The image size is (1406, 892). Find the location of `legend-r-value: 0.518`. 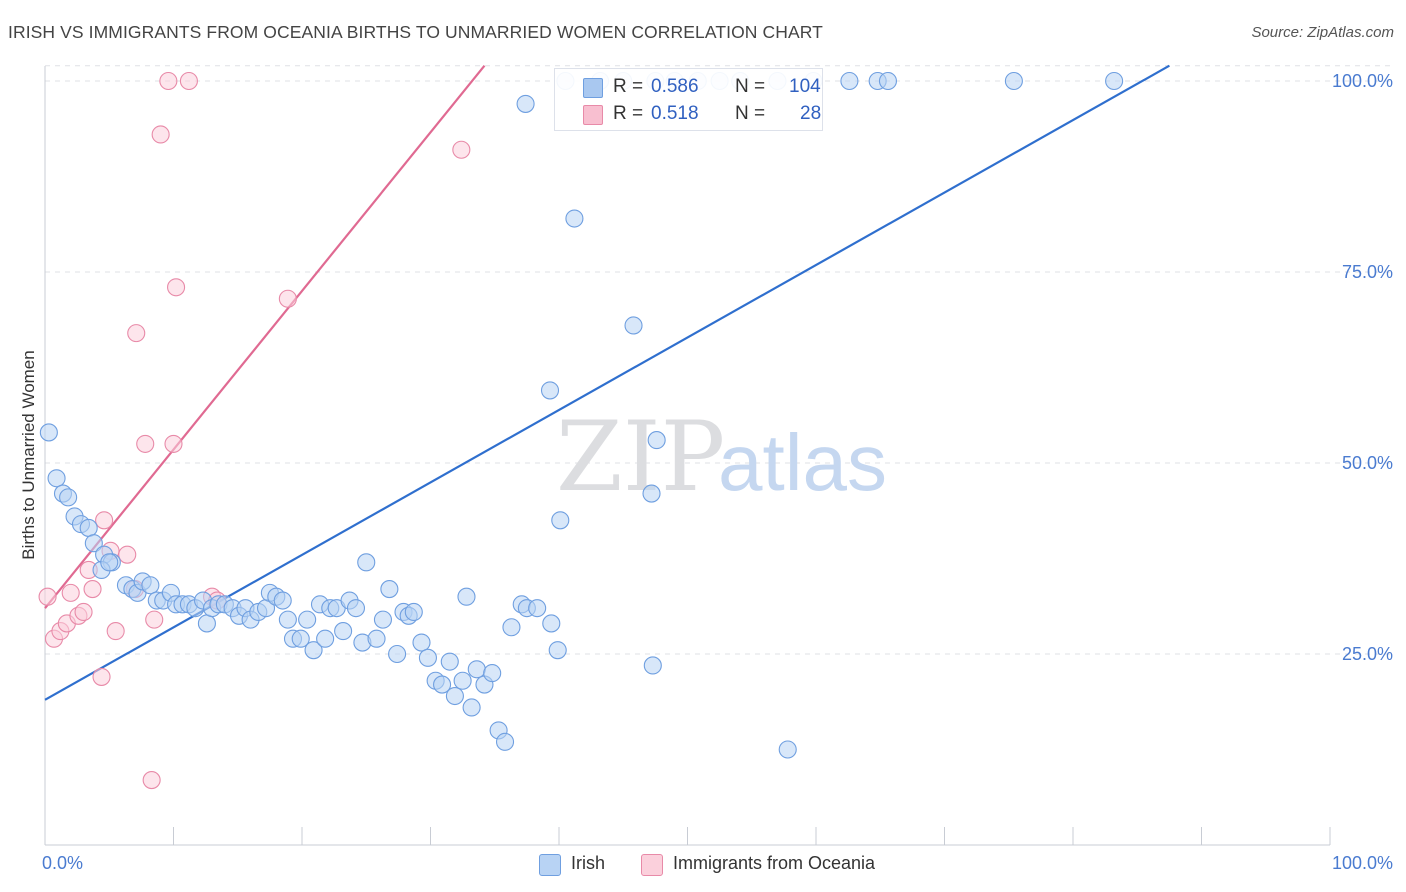

legend-r-value: 0.518 is located at coordinates (675, 113).